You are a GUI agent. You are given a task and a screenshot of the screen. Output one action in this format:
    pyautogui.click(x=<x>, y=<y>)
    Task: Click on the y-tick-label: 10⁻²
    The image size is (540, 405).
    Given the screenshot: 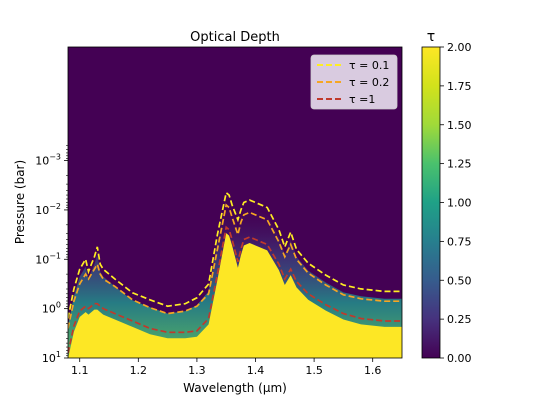 What is the action you would take?
    pyautogui.click(x=48, y=209)
    